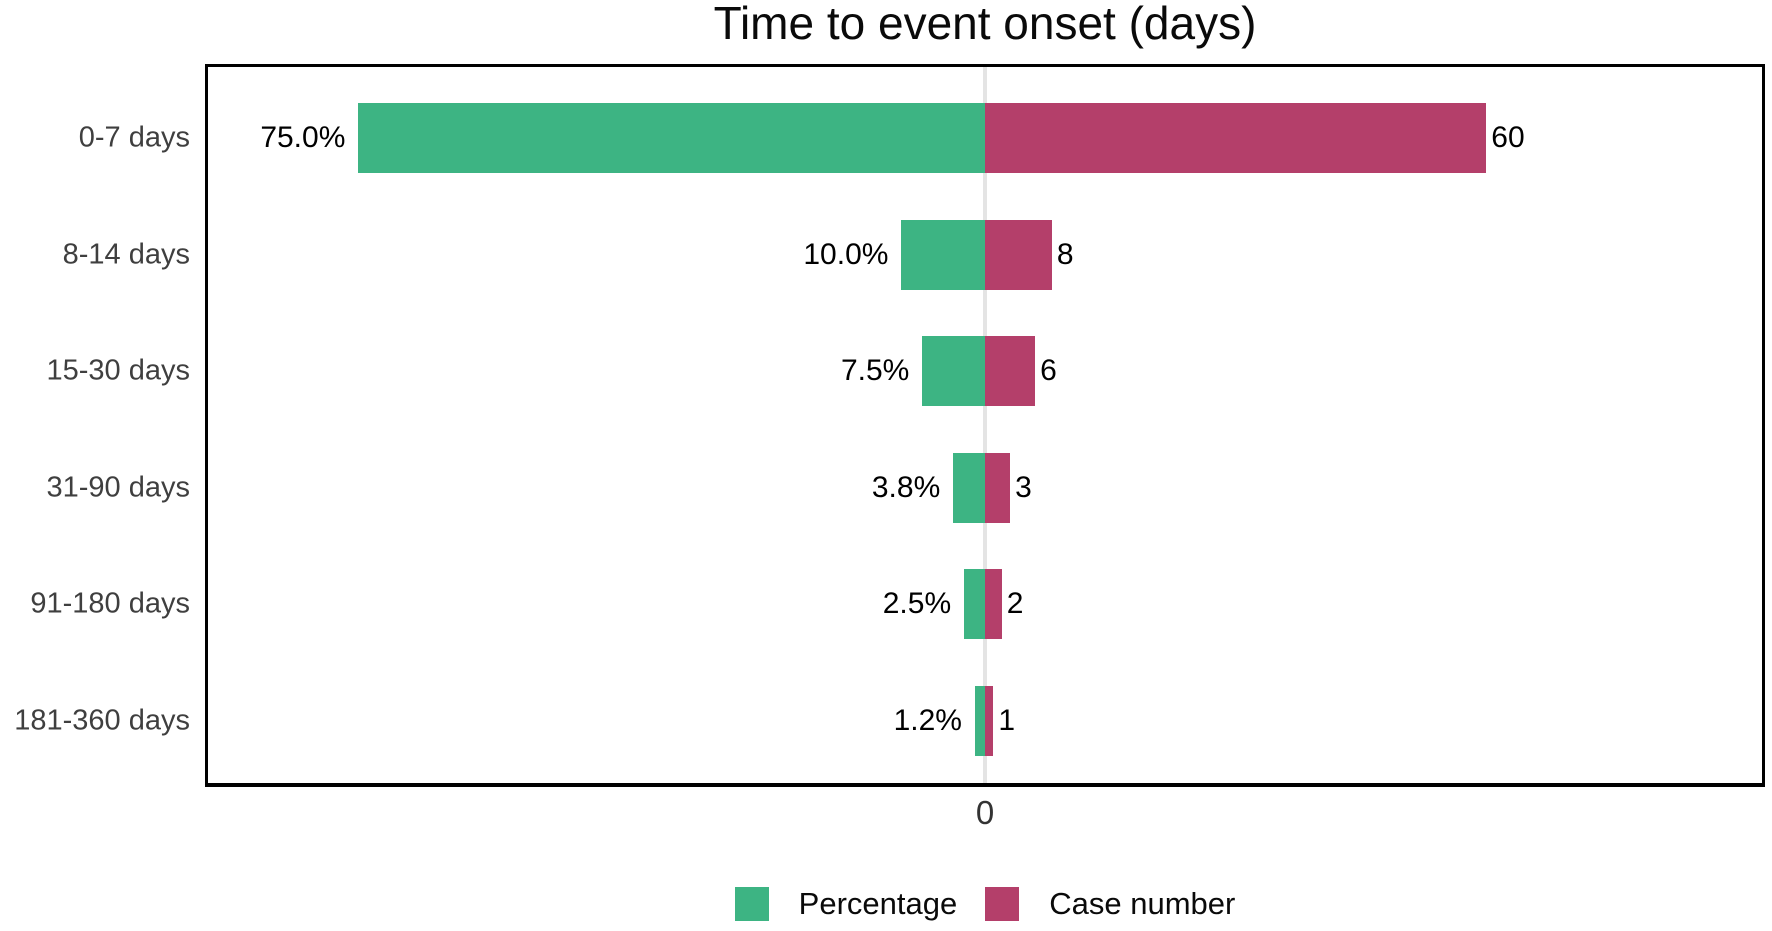 Image resolution: width=1772 pixels, height=931 pixels. What do you see at coordinates (102, 720) in the screenshot?
I see `category-label: 181-360 days` at bounding box center [102, 720].